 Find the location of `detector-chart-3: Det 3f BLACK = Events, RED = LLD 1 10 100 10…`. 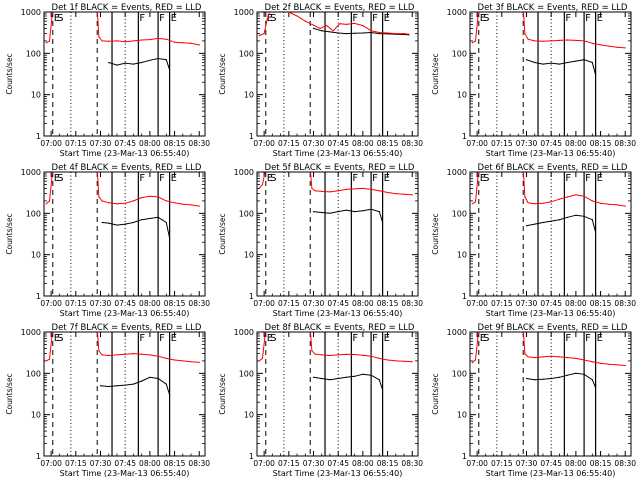

detector-chart-3: Det 3f BLACK = Events, RED = LLD 1 10 100 10… is located at coordinates (533, 80).